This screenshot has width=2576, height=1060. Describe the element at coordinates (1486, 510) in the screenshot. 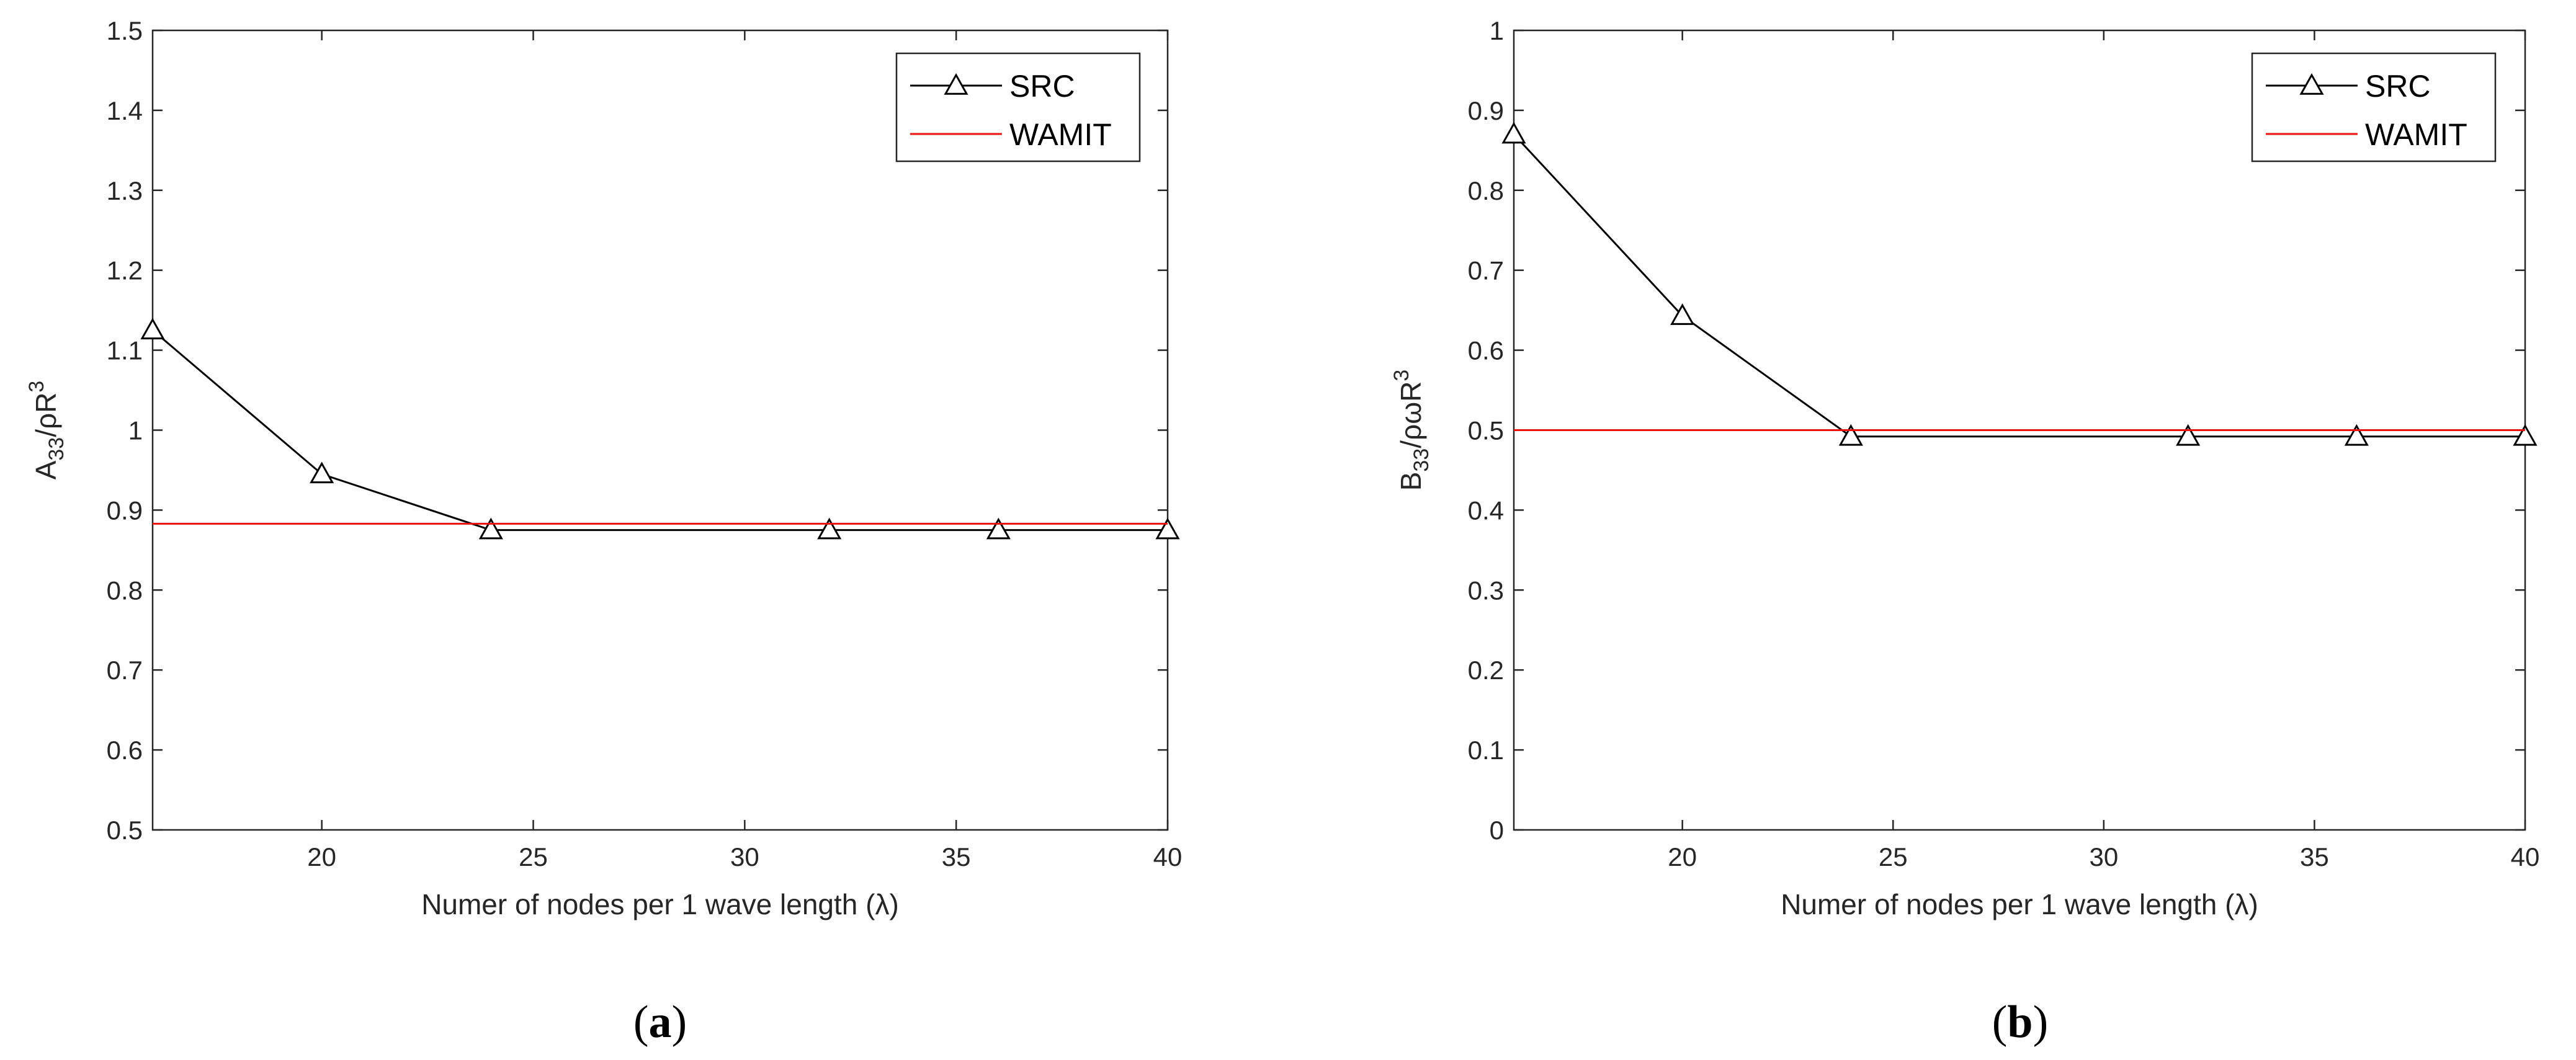

I see `y-tick-label: 0.4` at that location.